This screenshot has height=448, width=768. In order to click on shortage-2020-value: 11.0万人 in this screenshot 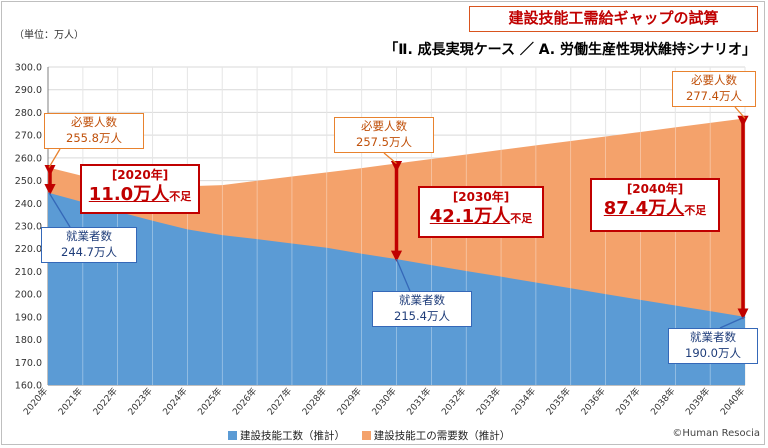, I will do `click(129, 194)`.